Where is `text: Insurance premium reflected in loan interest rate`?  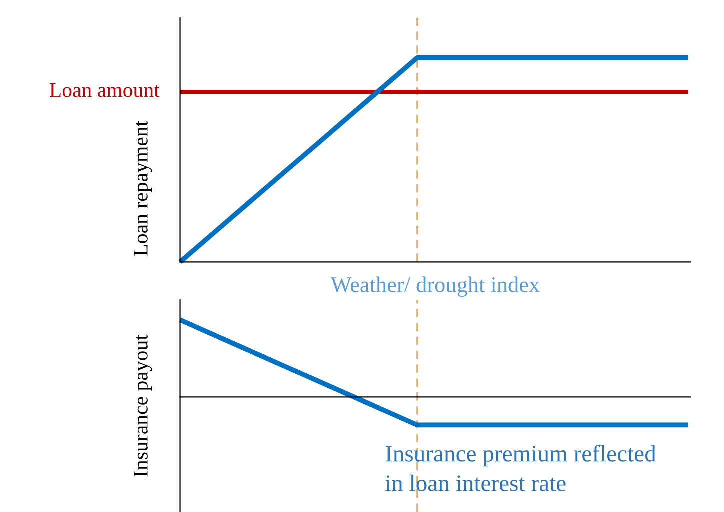
text: Insurance premium reflected in loan interest rate is located at coordinates (520, 468).